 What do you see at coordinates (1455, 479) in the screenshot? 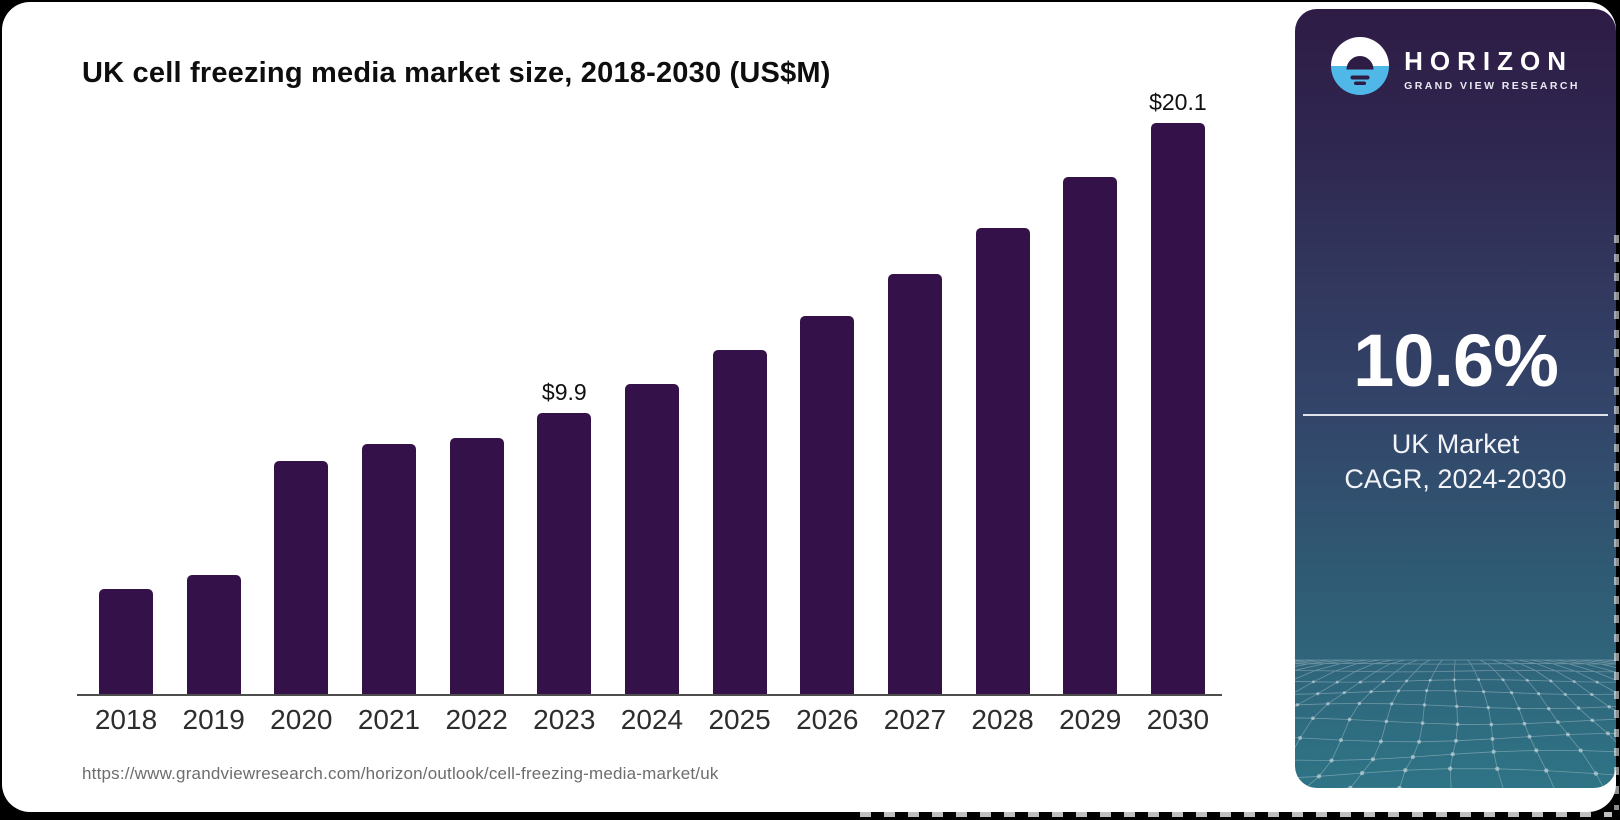
I see `stat-caption-line2: CAGR, 2024-2030` at bounding box center [1455, 479].